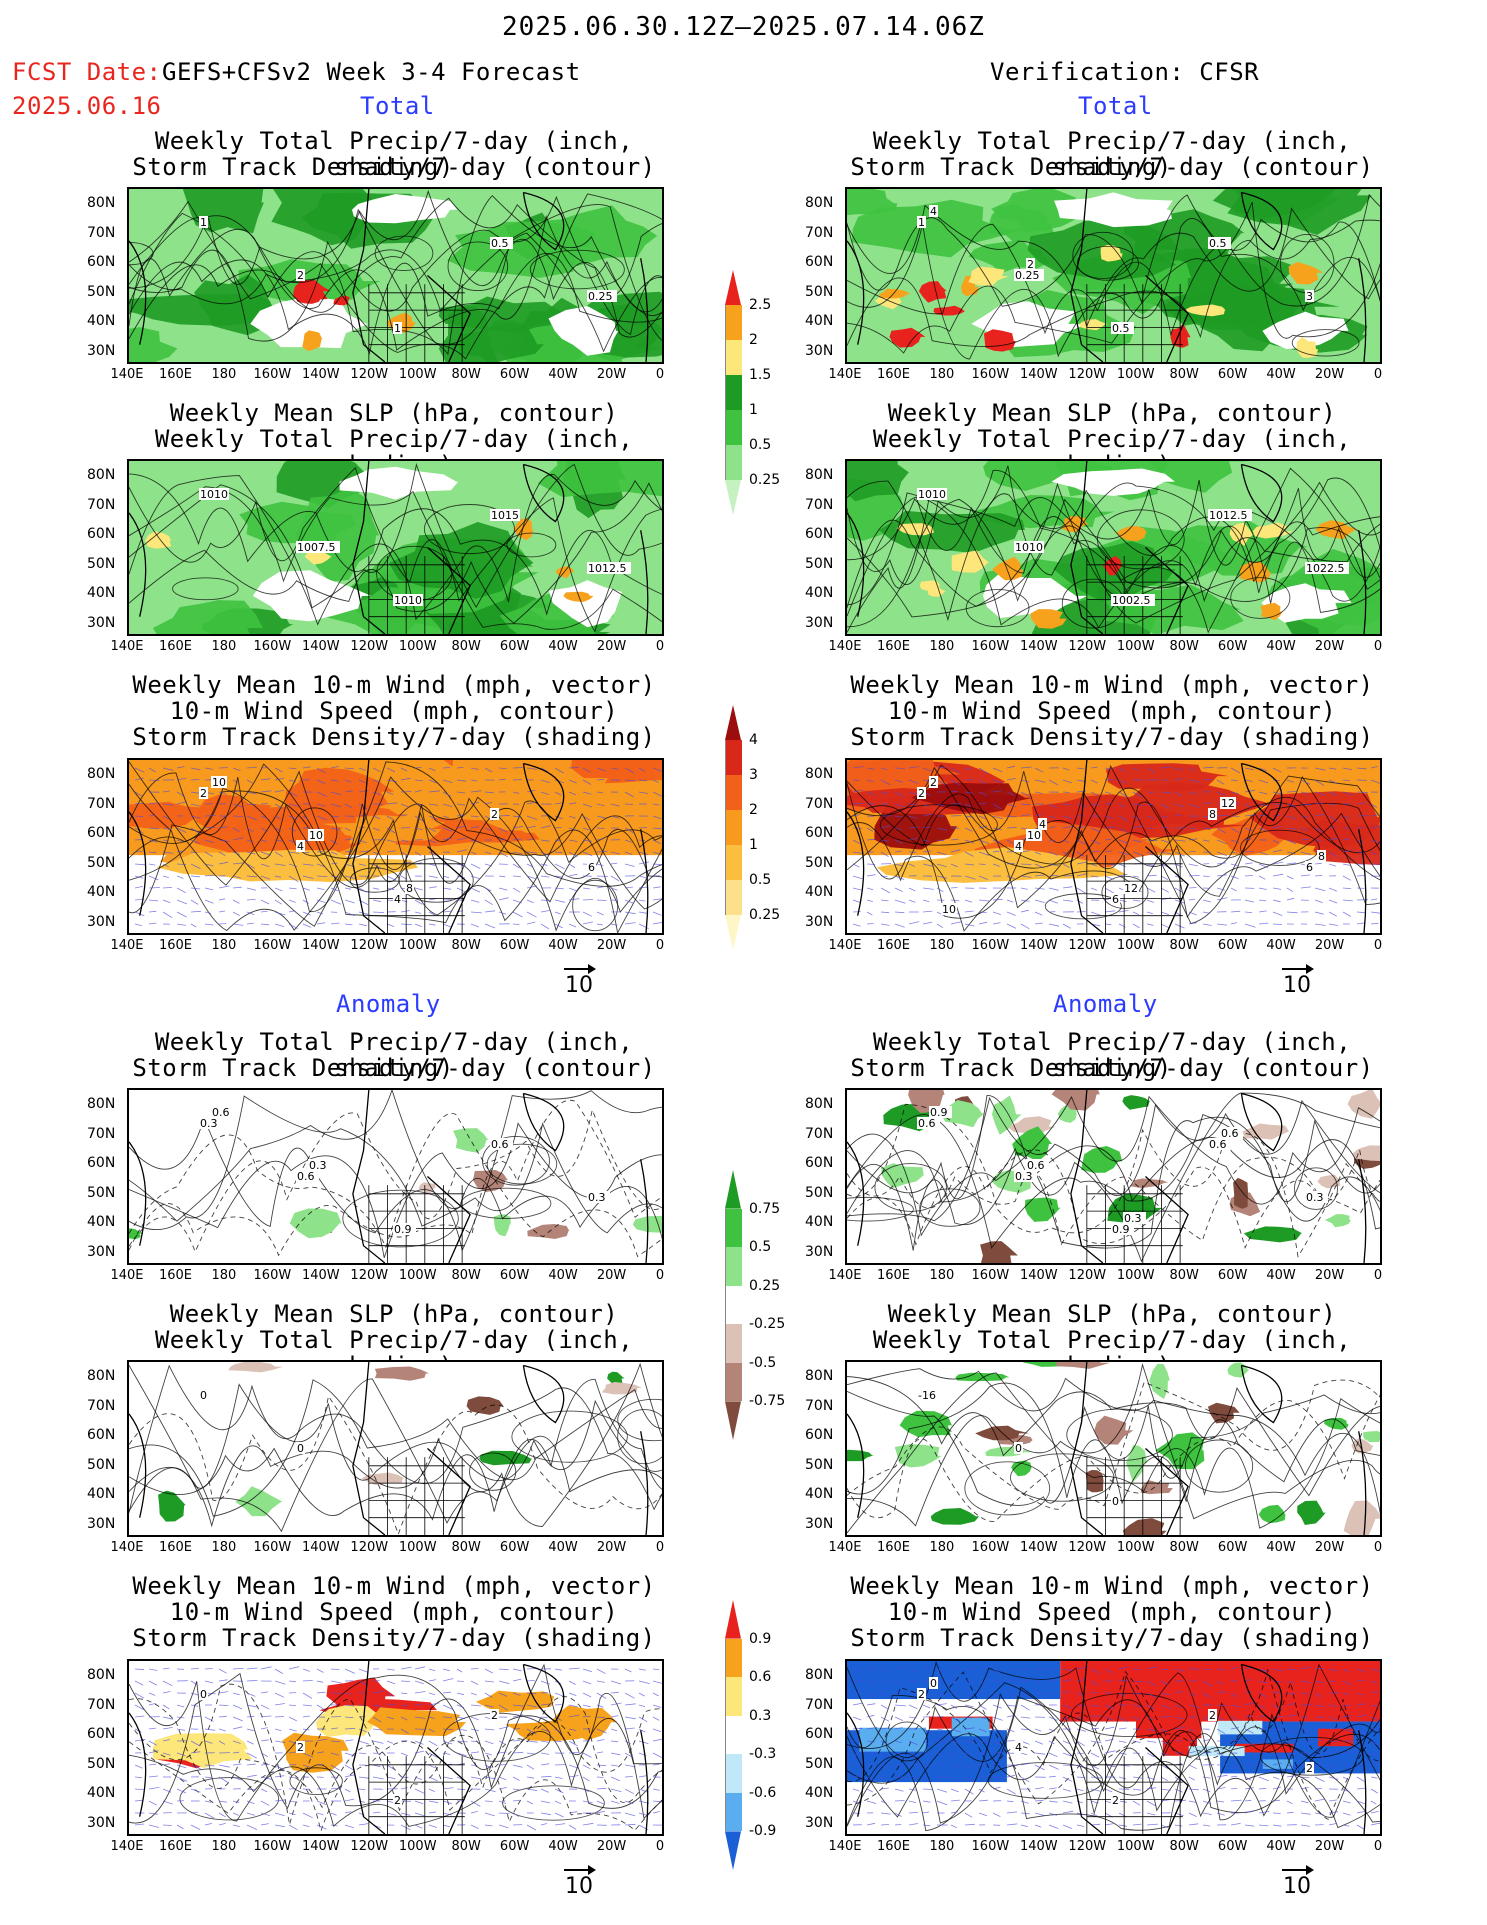  What do you see at coordinates (101, 593) in the screenshot?
I see `lat-tick-label: 40N` at bounding box center [101, 593].